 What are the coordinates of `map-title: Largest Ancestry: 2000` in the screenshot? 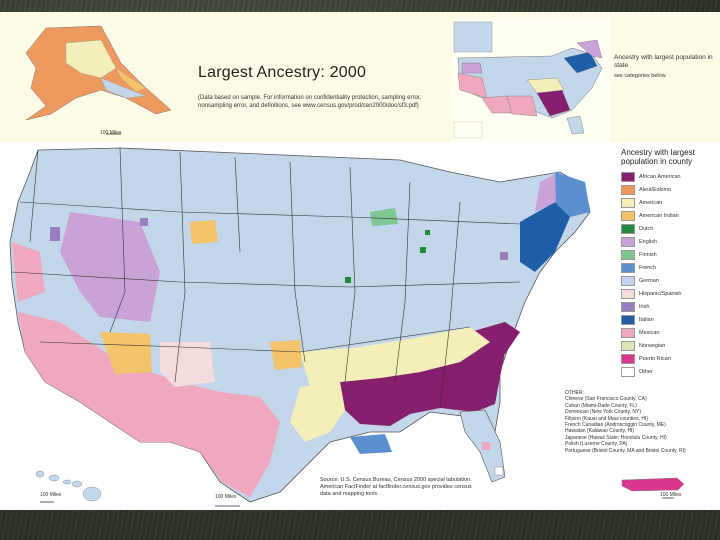 It's located at (282, 72).